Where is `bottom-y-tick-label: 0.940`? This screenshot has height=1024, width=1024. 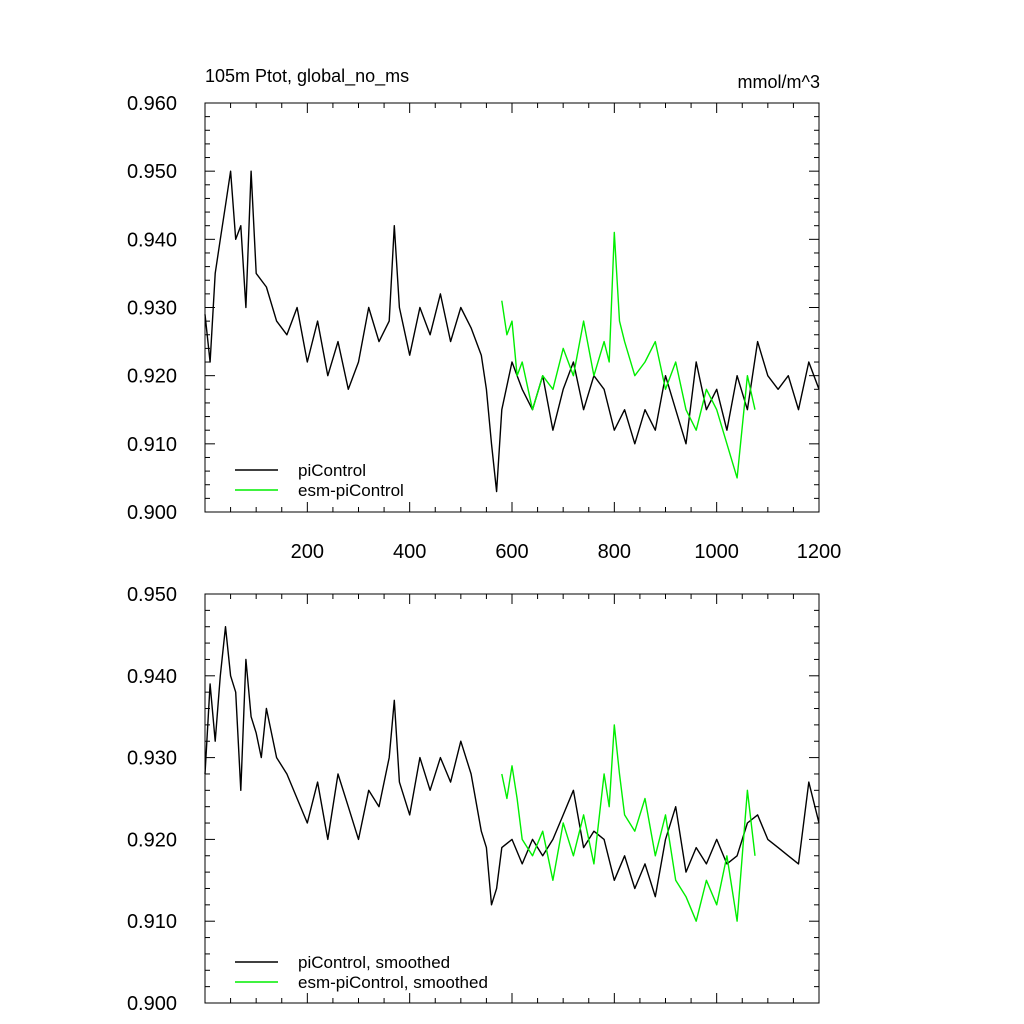 bottom-y-tick-label: 0.940 is located at coordinates (152, 677).